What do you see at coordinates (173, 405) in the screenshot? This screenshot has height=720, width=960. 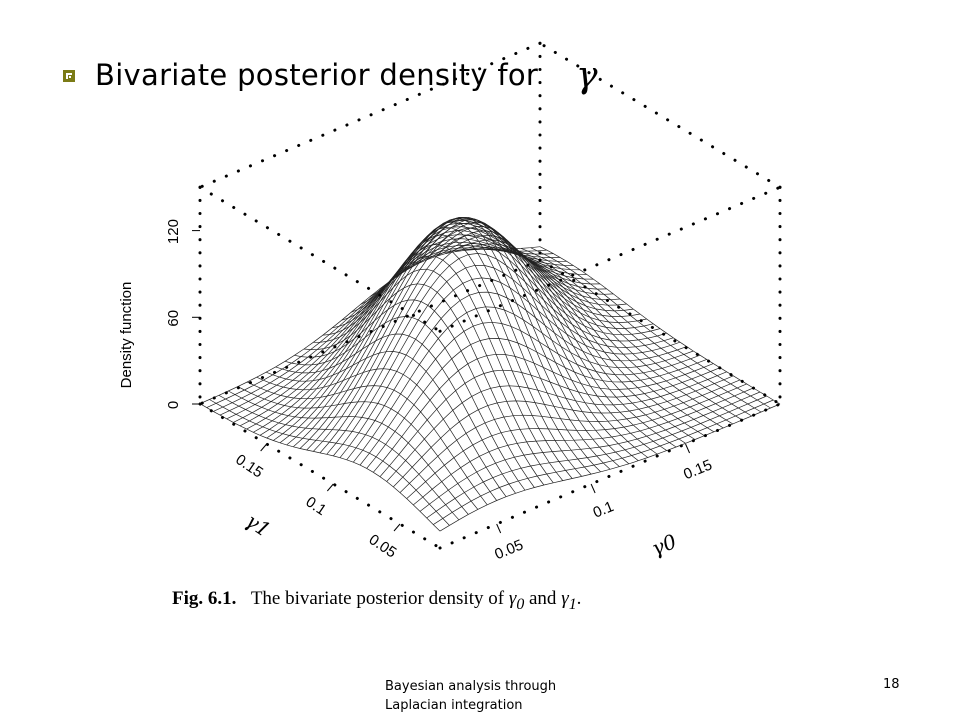 I see `z-tick-label: 0` at bounding box center [173, 405].